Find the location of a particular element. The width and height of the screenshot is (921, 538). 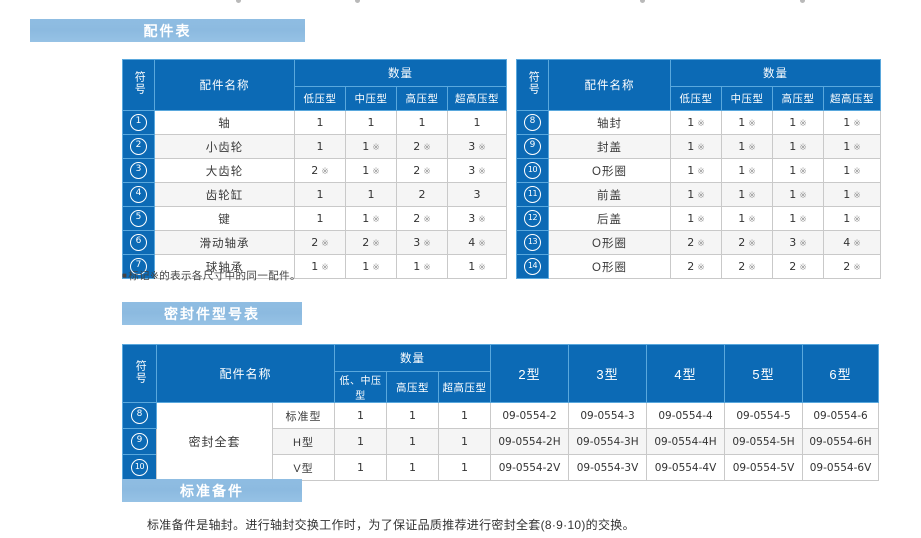

table-row: 4 齿轮缸 1 1 2 3 is located at coordinates (314, 194).